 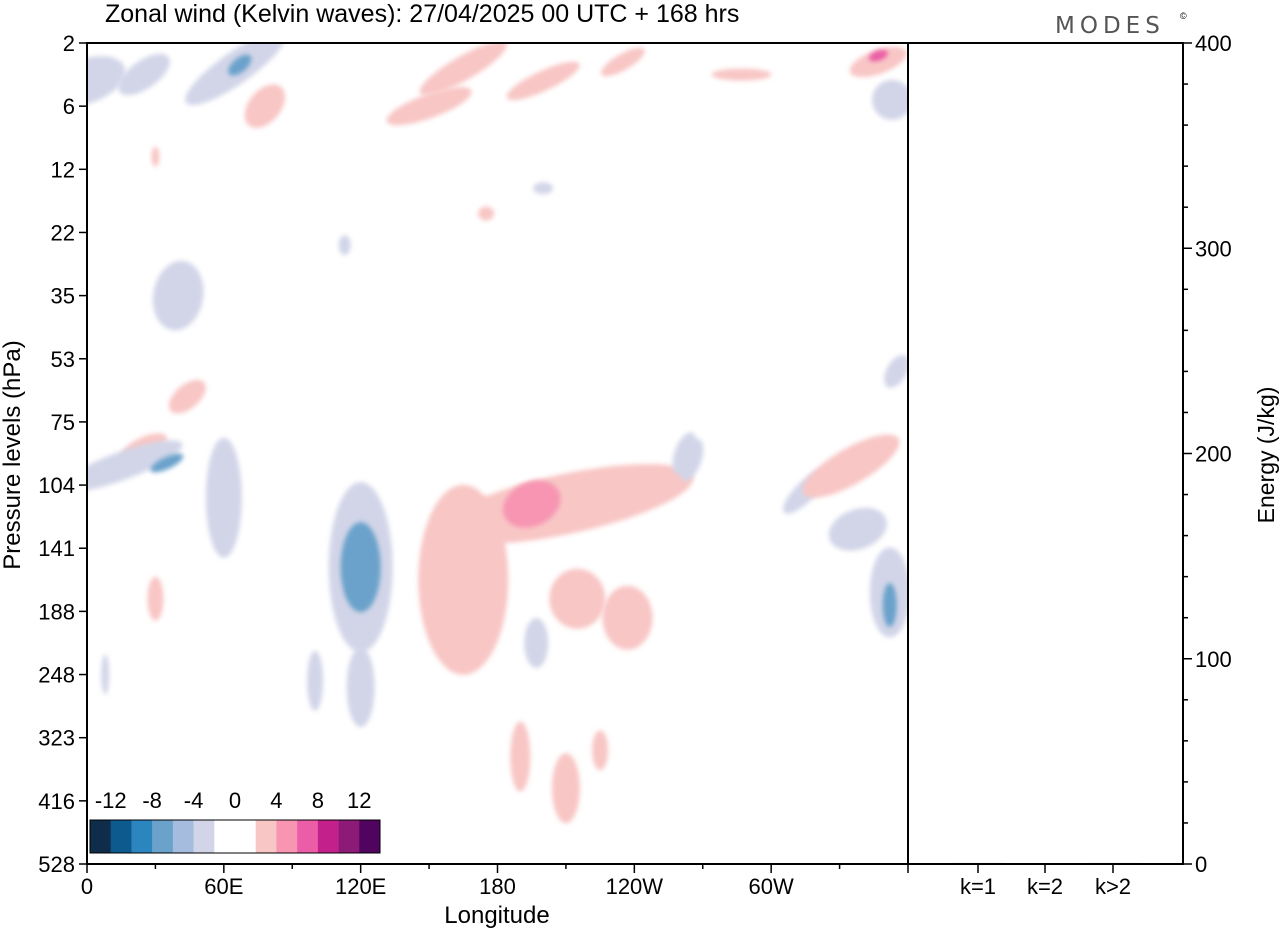 What do you see at coordinates (56, 738) in the screenshot?
I see `y-tick-label: 323` at bounding box center [56, 738].